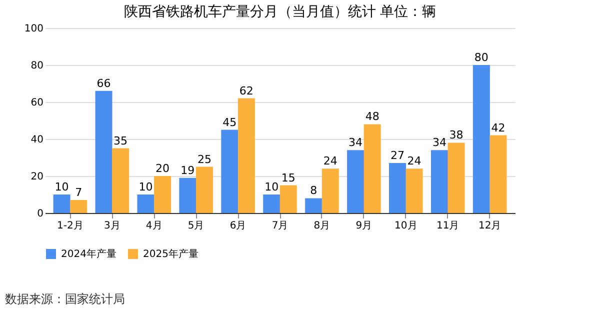  What do you see at coordinates (246, 91) in the screenshot?
I see `data-label: 62` at bounding box center [246, 91].